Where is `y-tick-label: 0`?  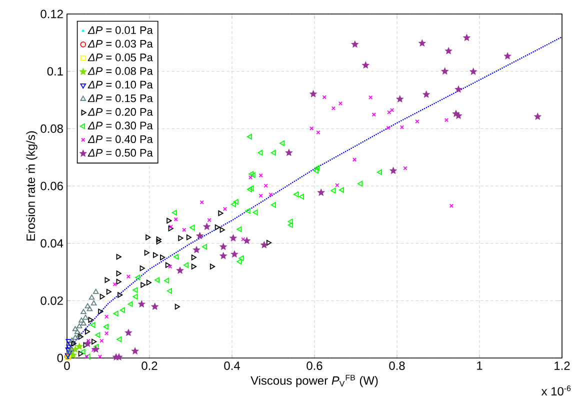
y-tick-label: 0 is located at coordinates (60, 358).